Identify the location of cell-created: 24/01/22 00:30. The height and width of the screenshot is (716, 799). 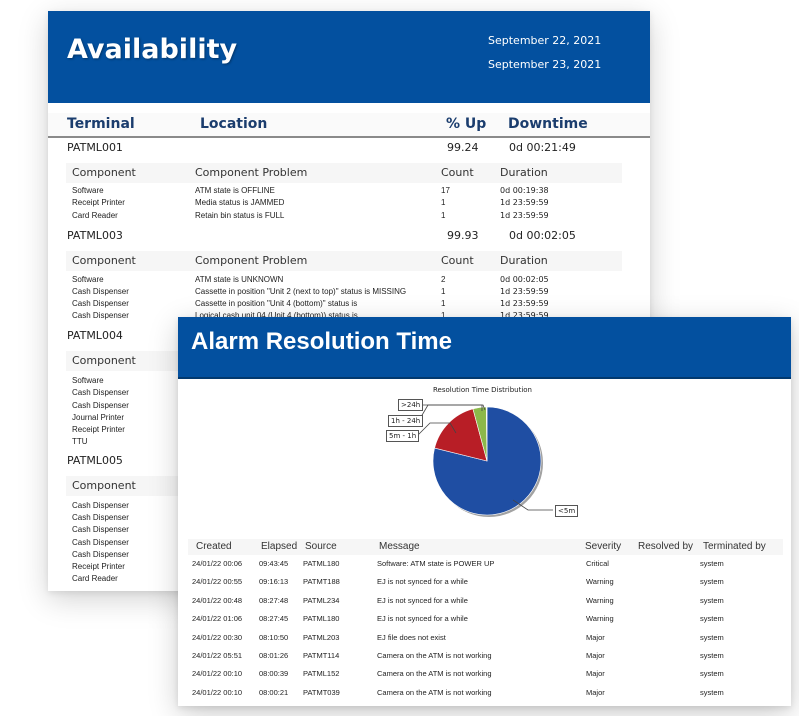
(217, 637).